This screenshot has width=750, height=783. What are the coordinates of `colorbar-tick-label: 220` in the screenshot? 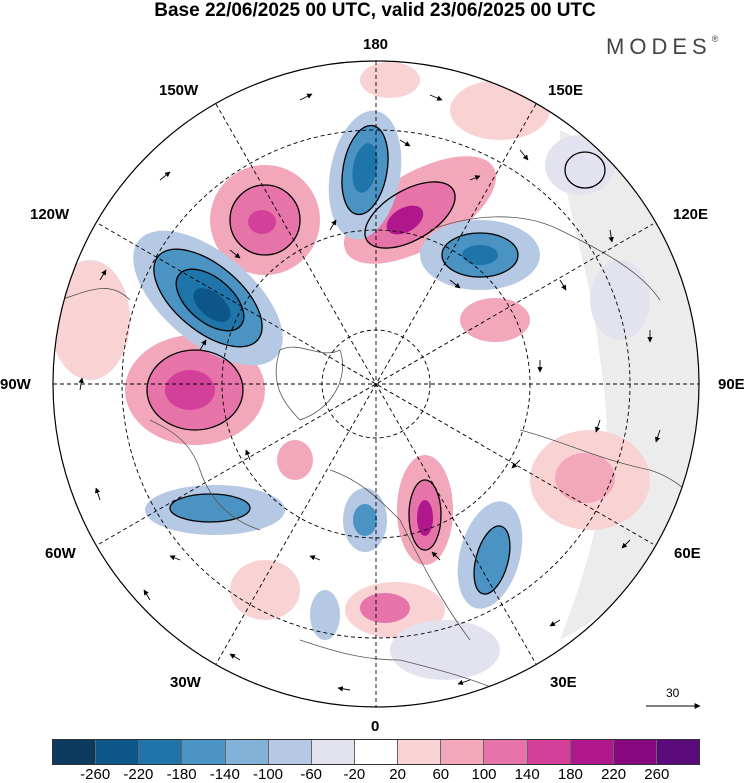 It's located at (614, 774).